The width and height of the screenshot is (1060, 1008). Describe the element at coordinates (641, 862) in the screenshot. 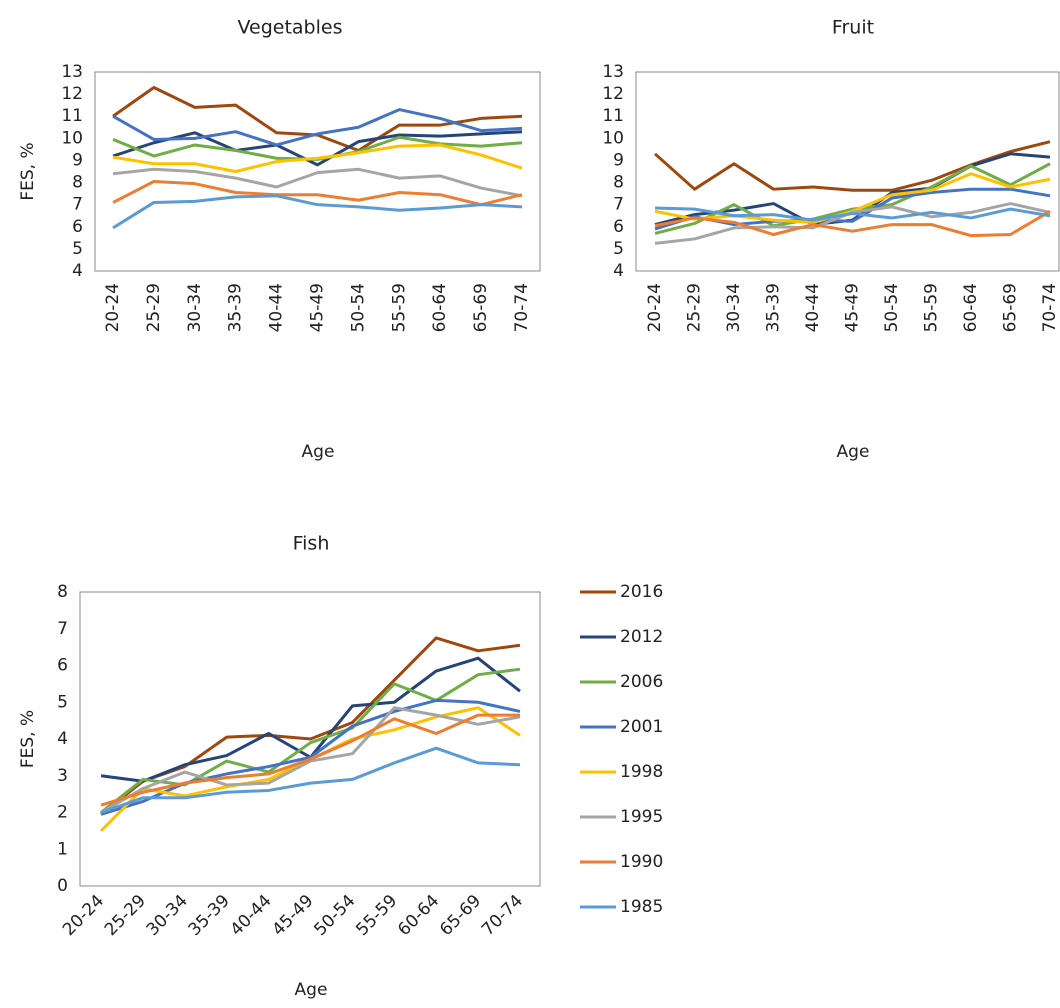

I see `legend-label: 1990` at that location.